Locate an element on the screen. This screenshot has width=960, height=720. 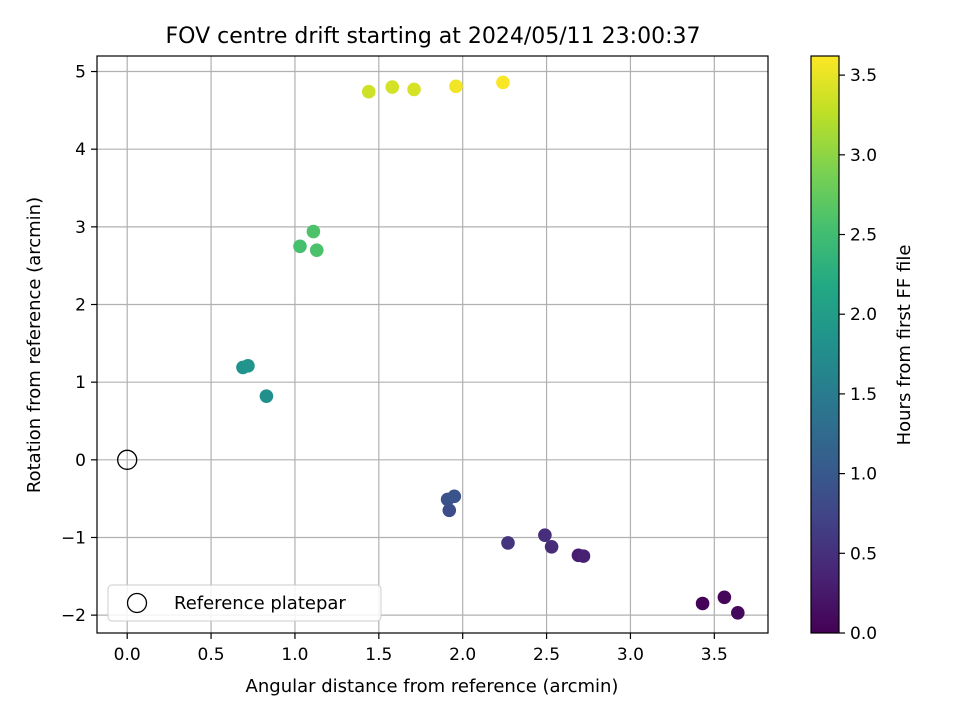
y-tick-label: 1 is located at coordinates (80, 383).